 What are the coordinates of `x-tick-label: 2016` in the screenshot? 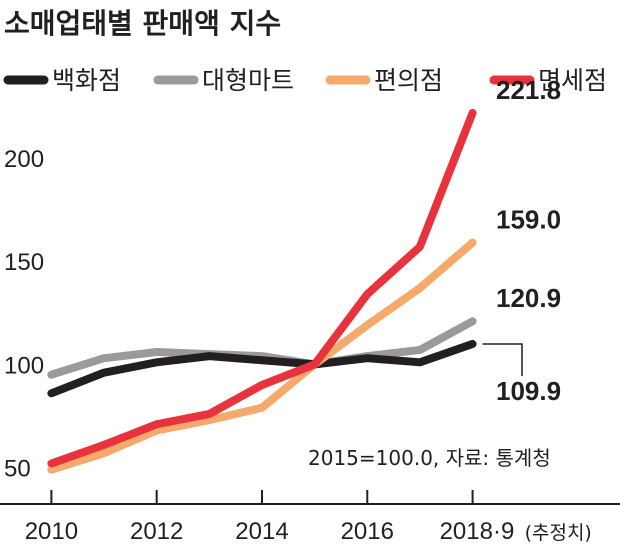 It's located at (367, 531).